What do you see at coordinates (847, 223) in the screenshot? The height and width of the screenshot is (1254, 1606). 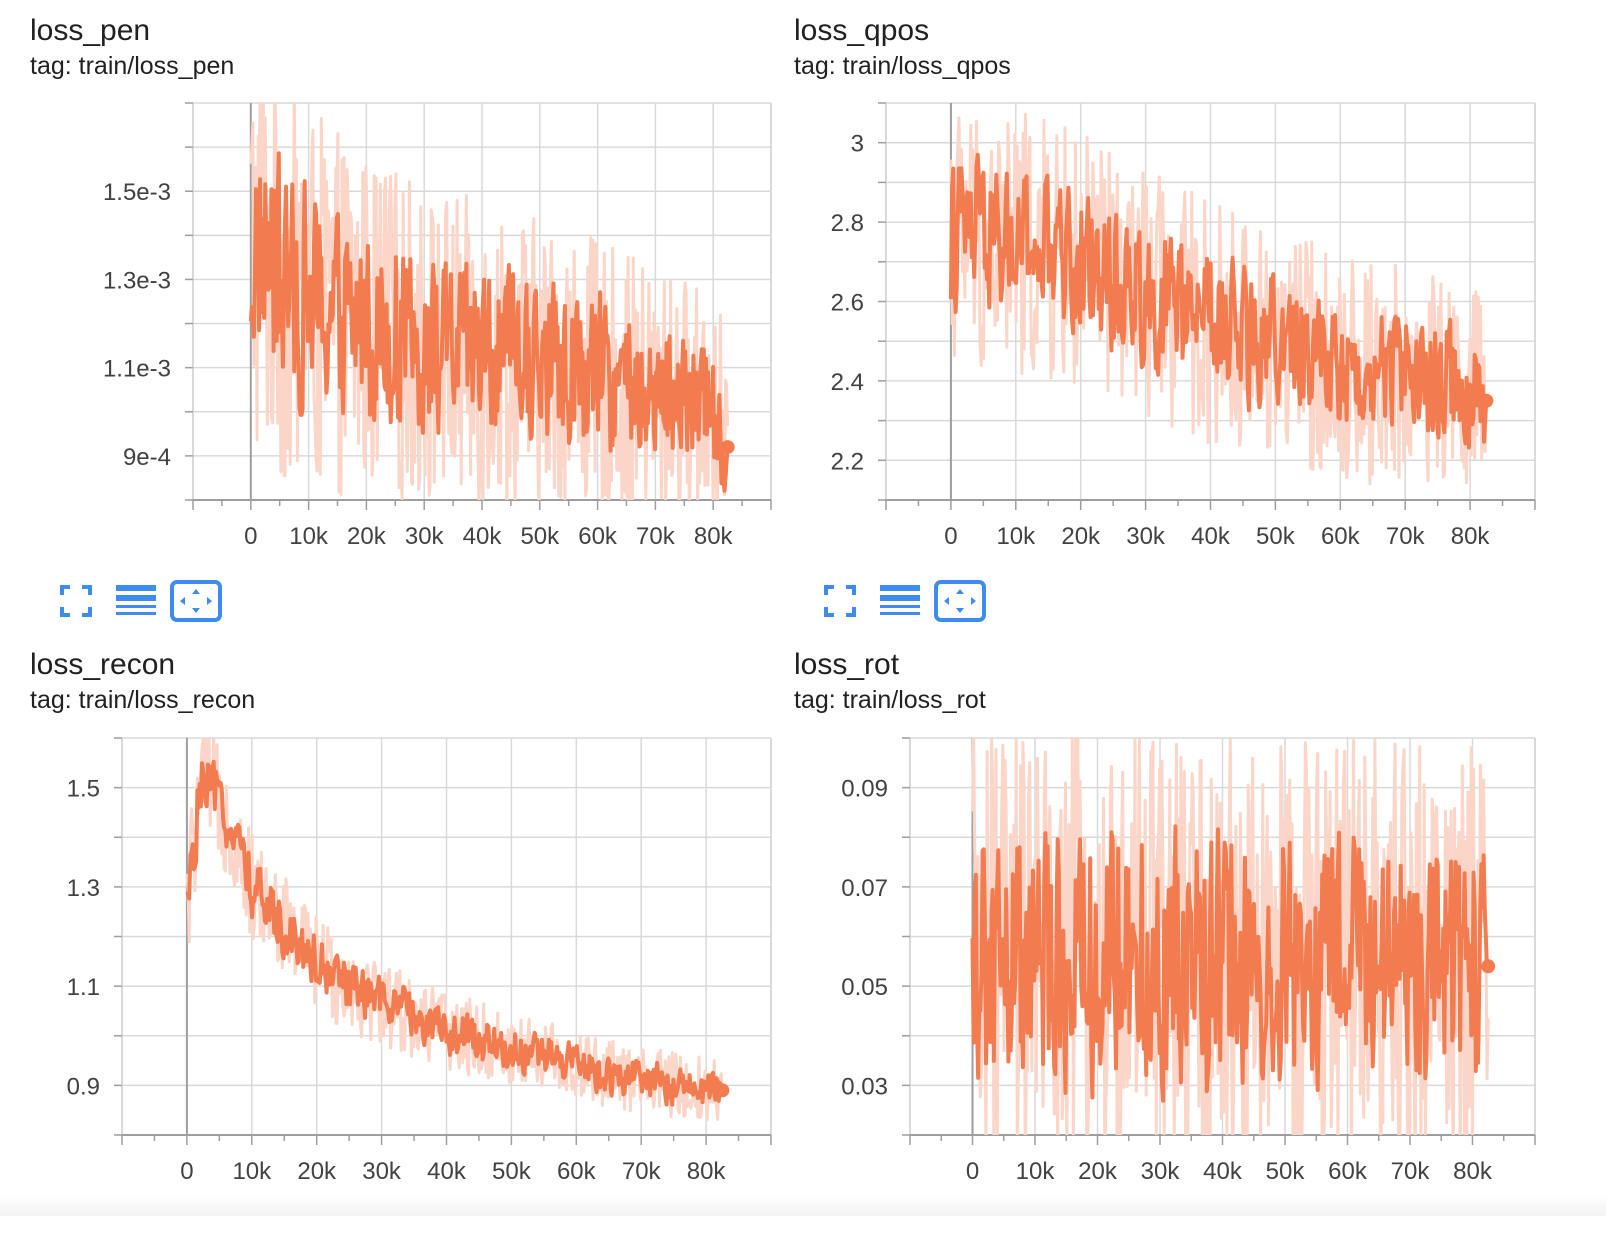 I see `y-tick-label: 2.8` at bounding box center [847, 223].